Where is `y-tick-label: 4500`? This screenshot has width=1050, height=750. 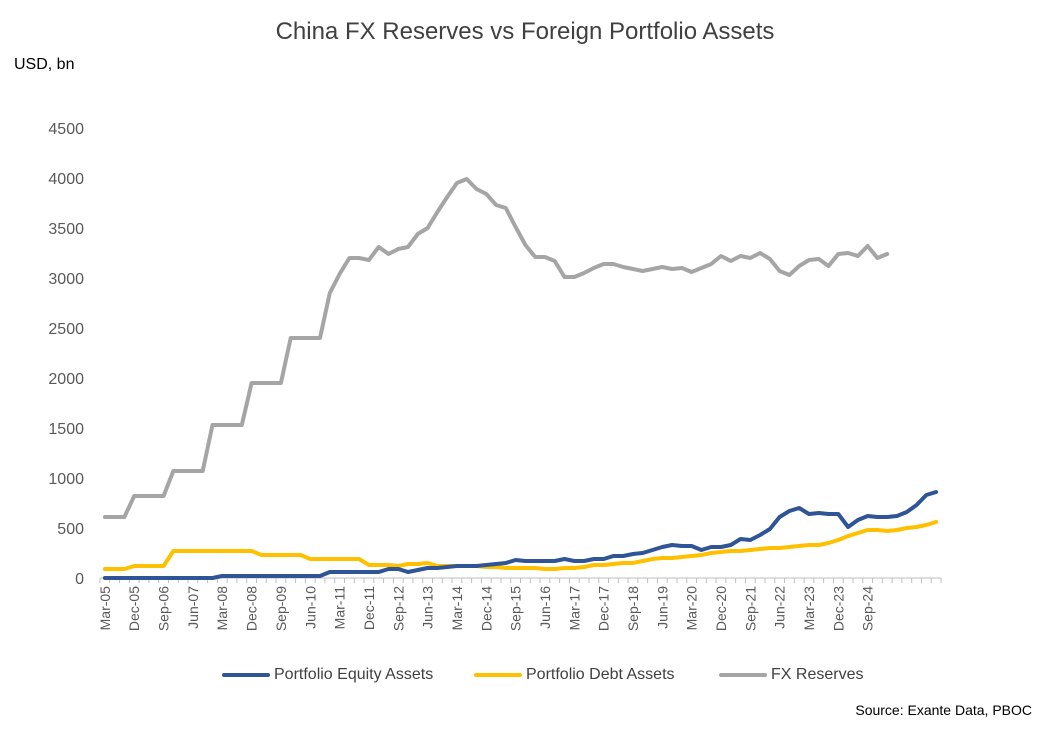
y-tick-label: 4500 is located at coordinates (66, 129).